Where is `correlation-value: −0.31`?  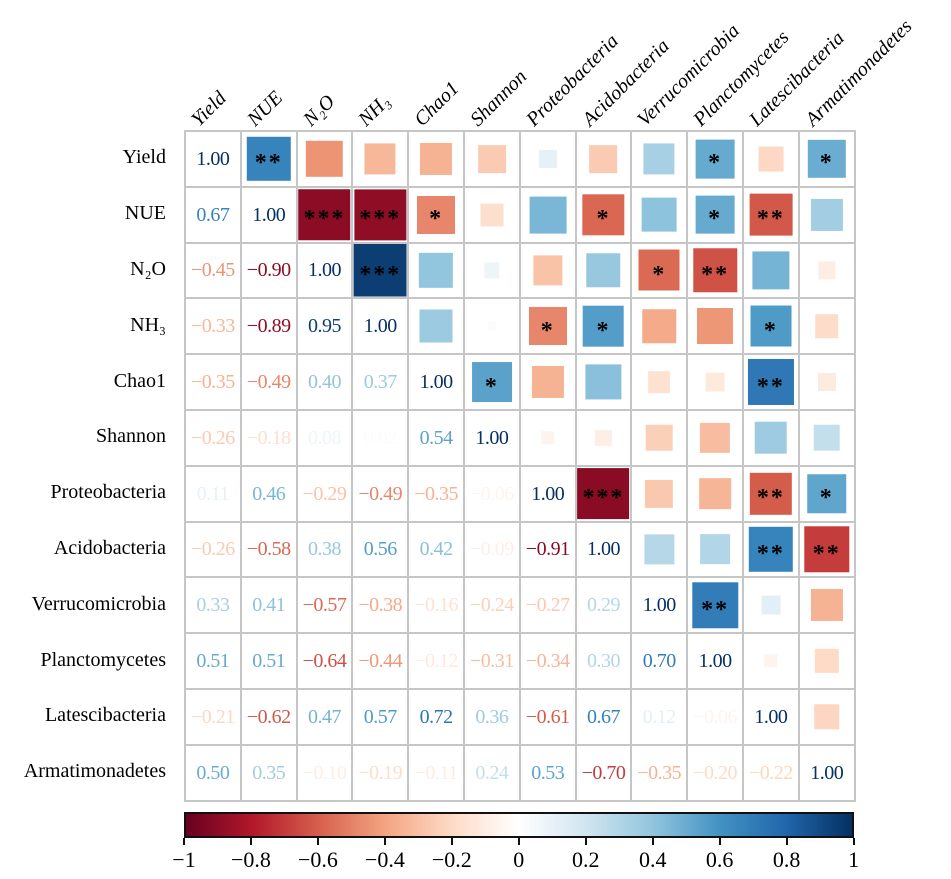 correlation-value: −0.31 is located at coordinates (492, 661).